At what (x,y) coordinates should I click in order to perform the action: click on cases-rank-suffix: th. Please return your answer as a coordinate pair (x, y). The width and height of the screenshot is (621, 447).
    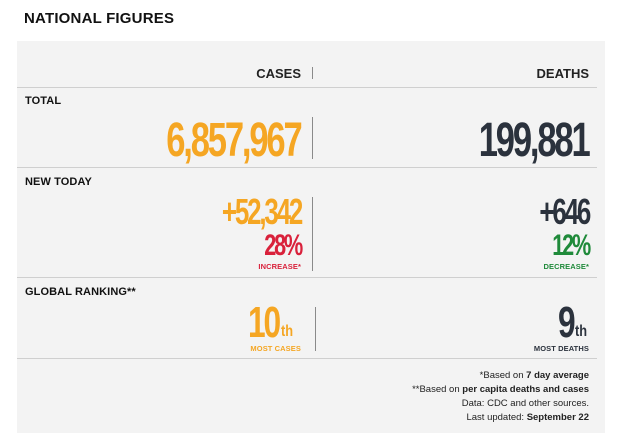
    Looking at the image, I should click on (287, 331).